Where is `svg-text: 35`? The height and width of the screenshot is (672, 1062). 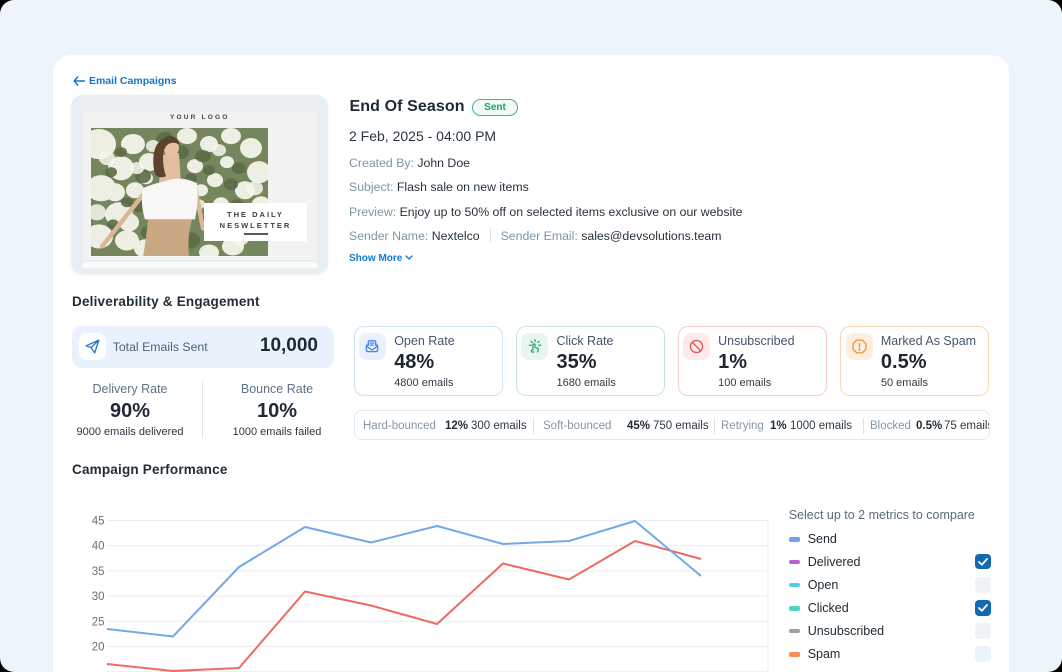
svg-text: 35 is located at coordinates (98, 572).